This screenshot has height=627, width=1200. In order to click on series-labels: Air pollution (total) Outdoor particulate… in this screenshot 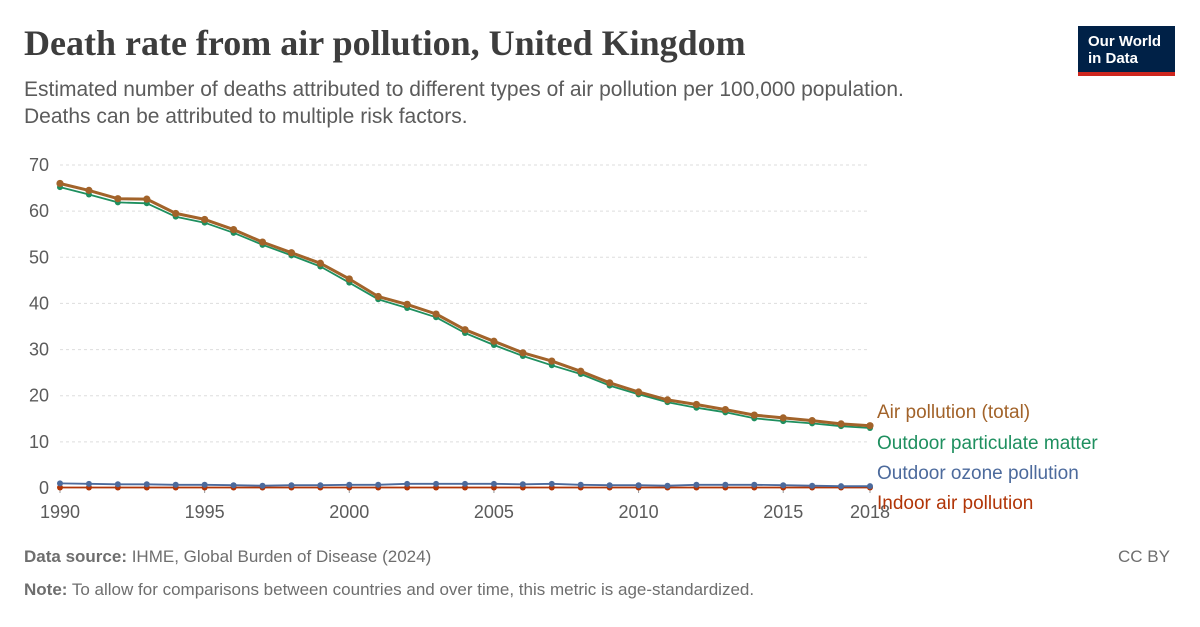, I will do `click(987, 458)`.